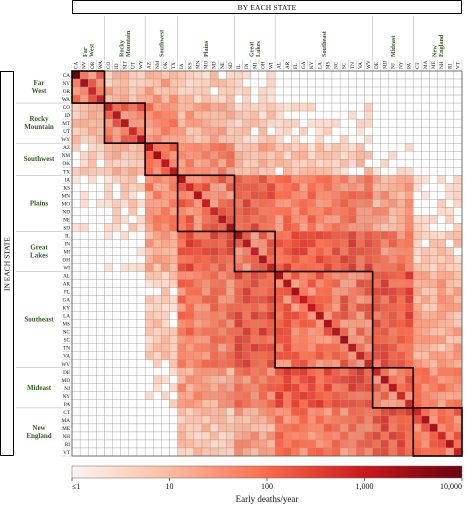 This screenshot has height=508, width=474. Describe the element at coordinates (157, 404) in the screenshot. I see `cell-PA-NM` at that location.